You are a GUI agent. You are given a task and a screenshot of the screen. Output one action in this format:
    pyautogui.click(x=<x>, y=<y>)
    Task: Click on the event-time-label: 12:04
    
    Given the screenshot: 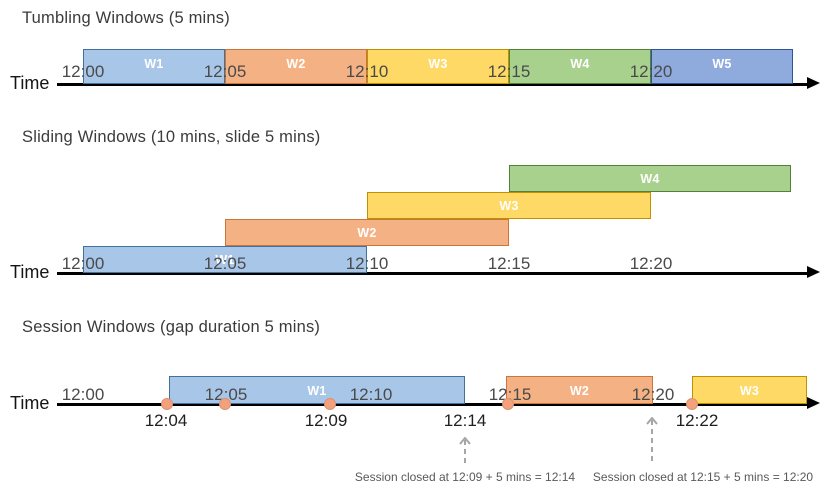 What is the action you would take?
    pyautogui.click(x=166, y=420)
    